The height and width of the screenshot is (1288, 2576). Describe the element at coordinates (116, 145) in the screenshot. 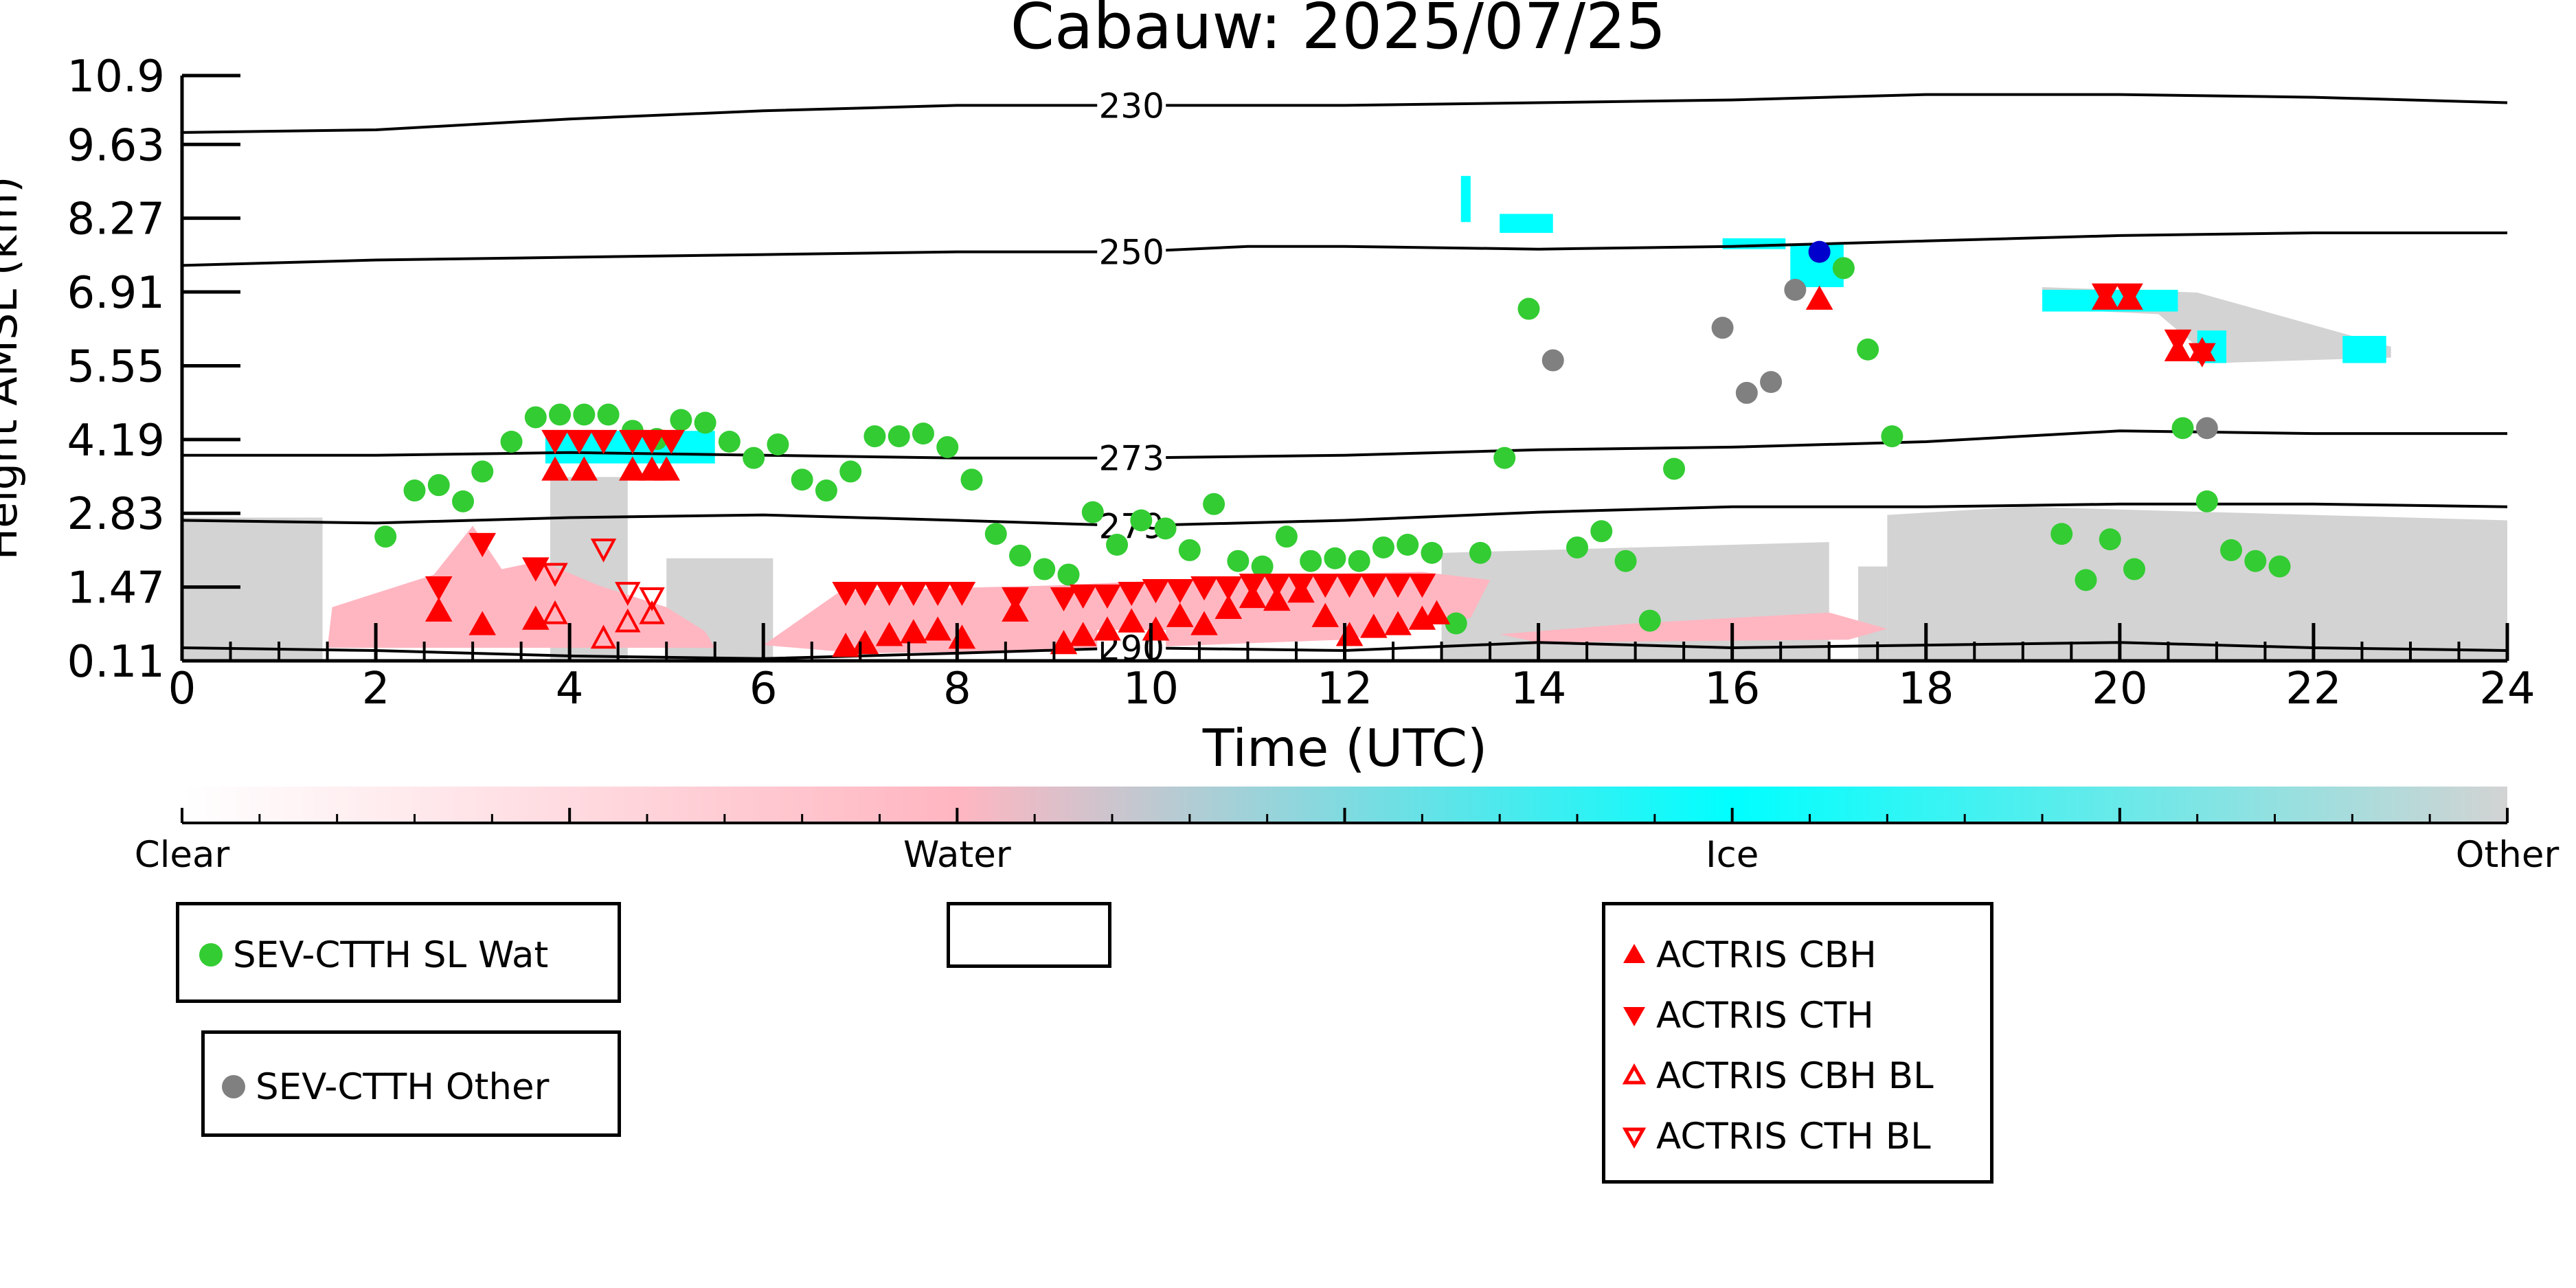

I see `y-tick-label: 9.63` at that location.